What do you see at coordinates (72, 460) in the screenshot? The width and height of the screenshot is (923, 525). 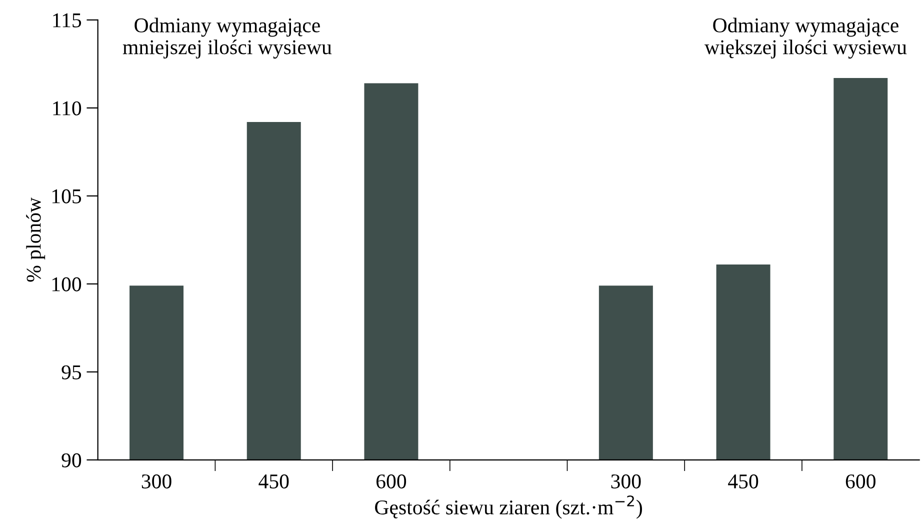 I see `y-tick-label: 90` at bounding box center [72, 460].